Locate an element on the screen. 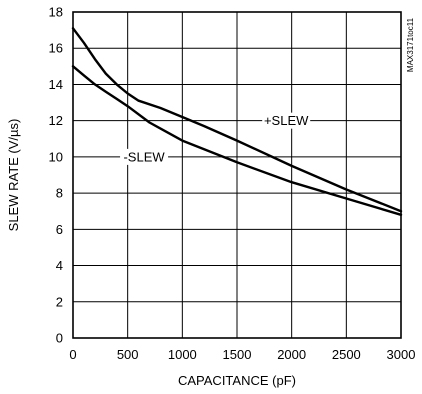 This screenshot has height=394, width=422. x-axis-title: CAPACITANCE (pF) is located at coordinates (237, 380).